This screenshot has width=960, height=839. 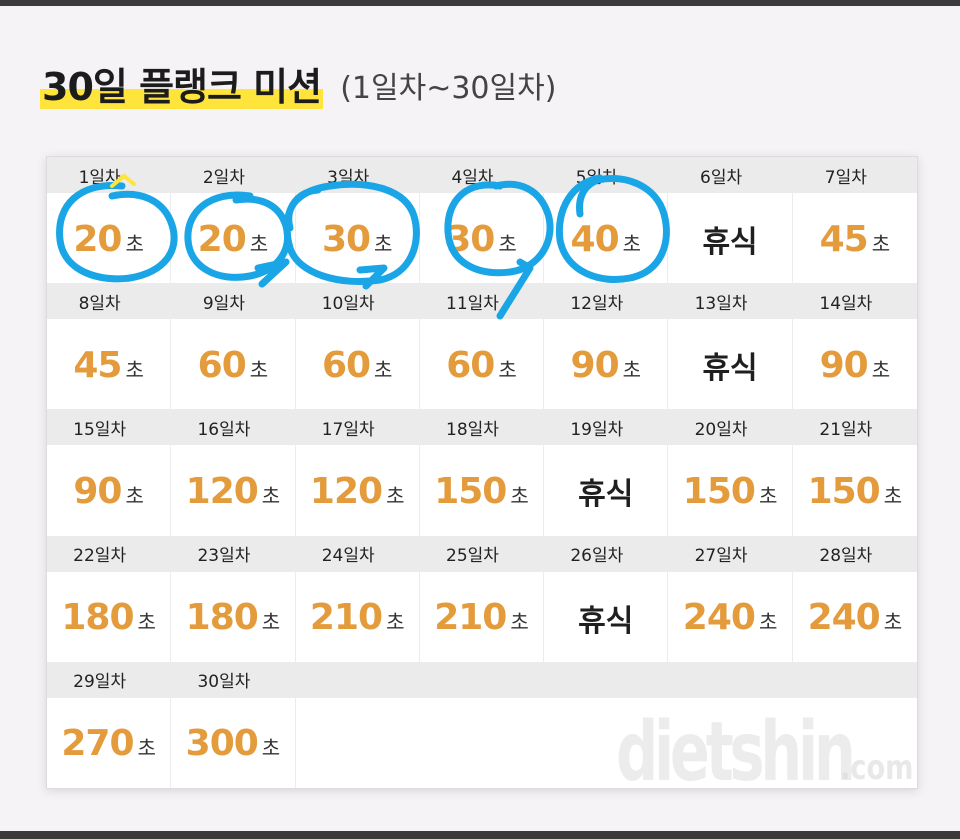 What do you see at coordinates (606, 598) in the screenshot?
I see `day-cell: 26일차 휴식` at bounding box center [606, 598].